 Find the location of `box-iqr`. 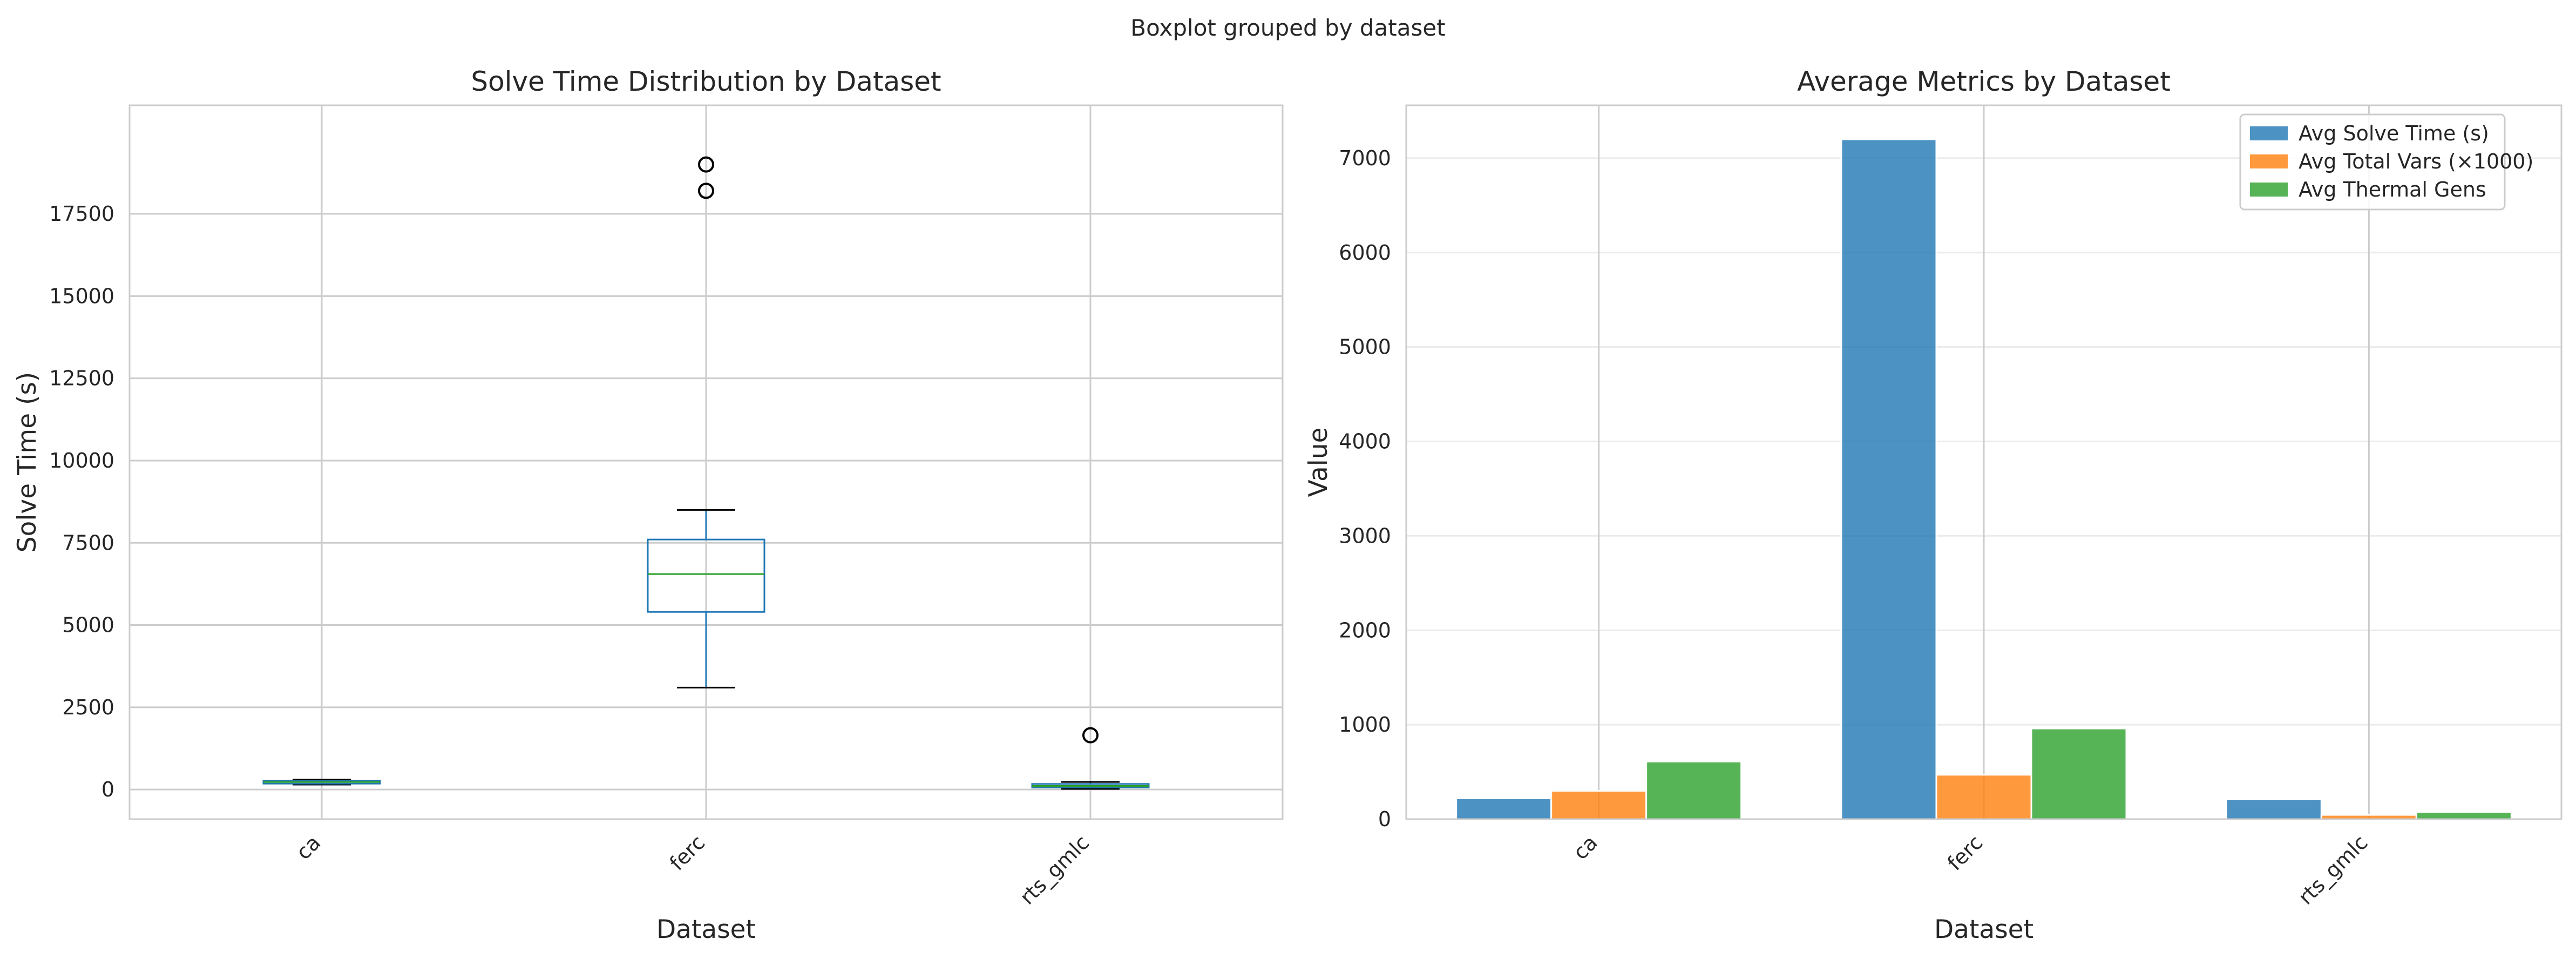

box-iqr is located at coordinates (706, 575).